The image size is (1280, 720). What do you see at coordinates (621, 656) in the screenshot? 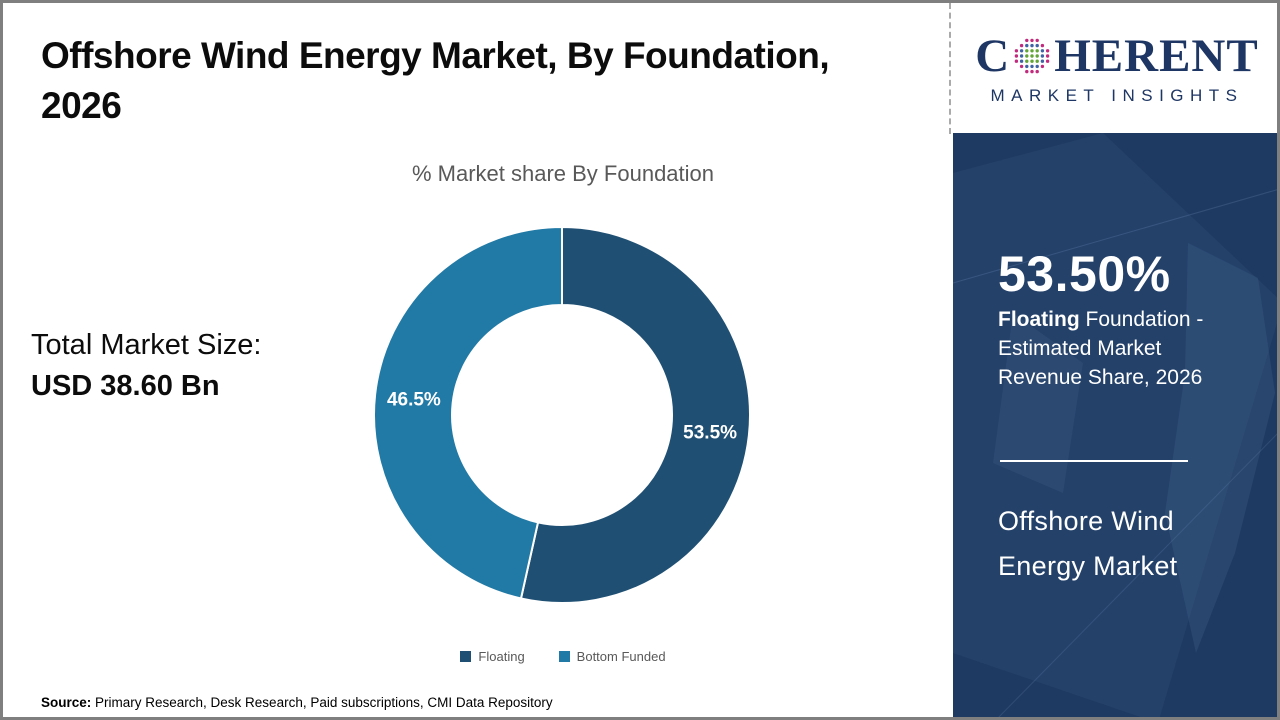
I see `legend-label: Bottom Funded` at bounding box center [621, 656].